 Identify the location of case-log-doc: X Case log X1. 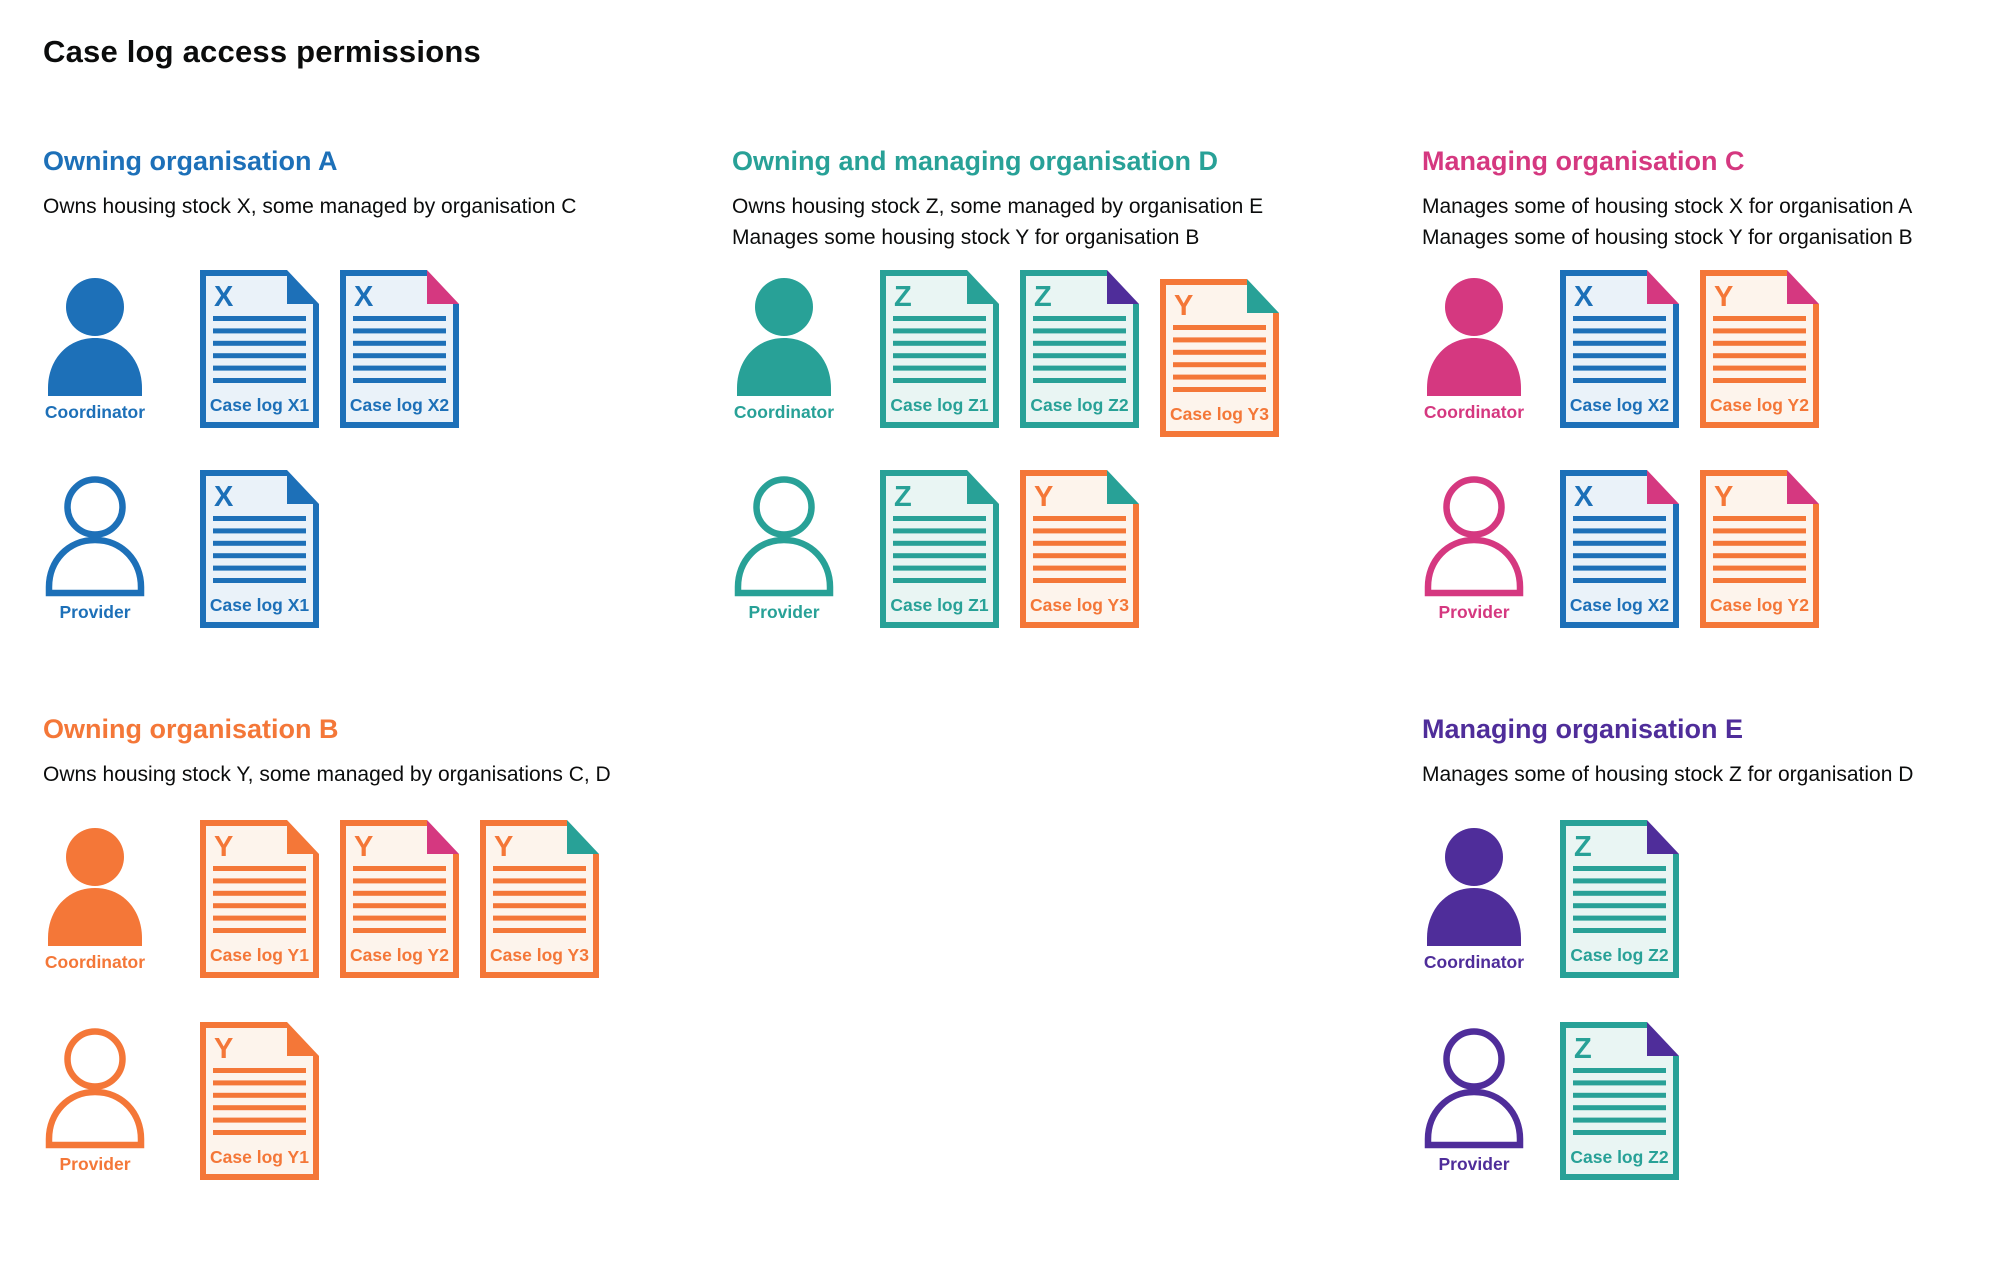
(259, 351).